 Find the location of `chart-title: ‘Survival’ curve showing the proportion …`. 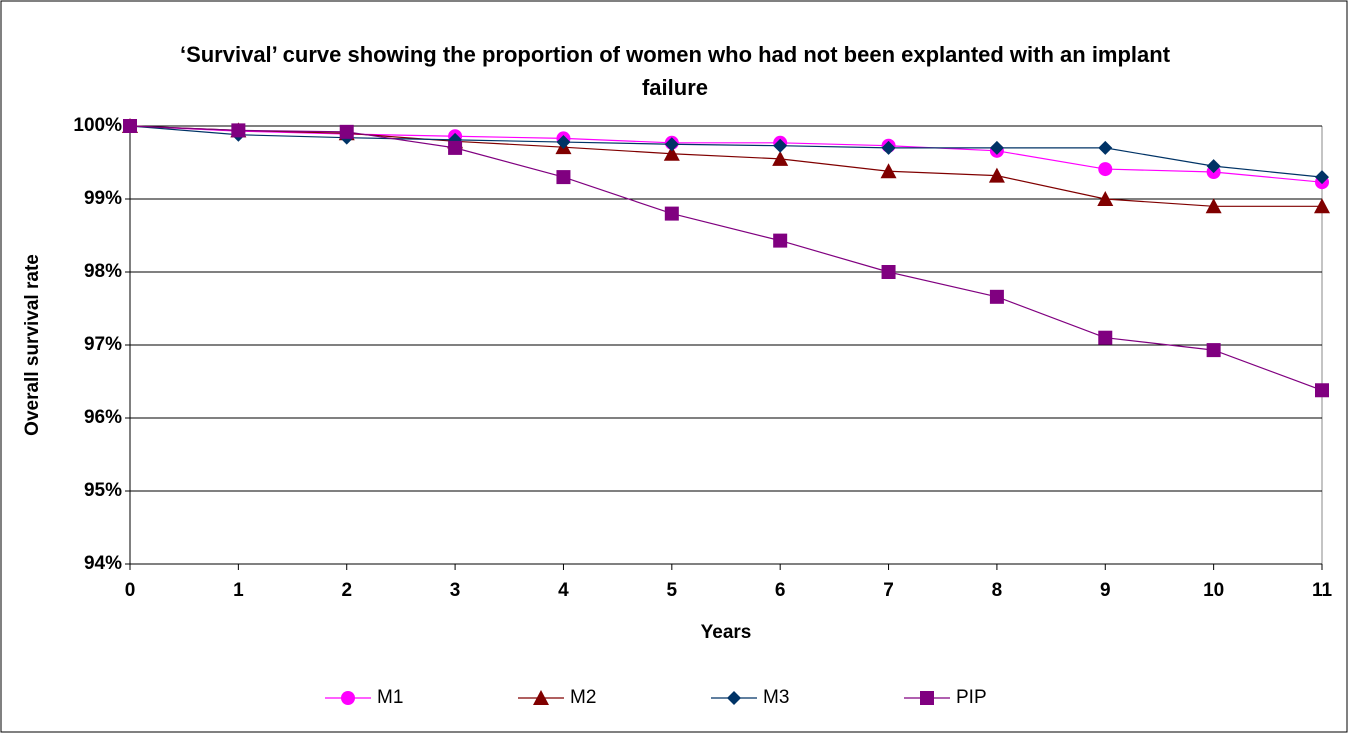

chart-title: ‘Survival’ curve showing the proportion … is located at coordinates (675, 71).